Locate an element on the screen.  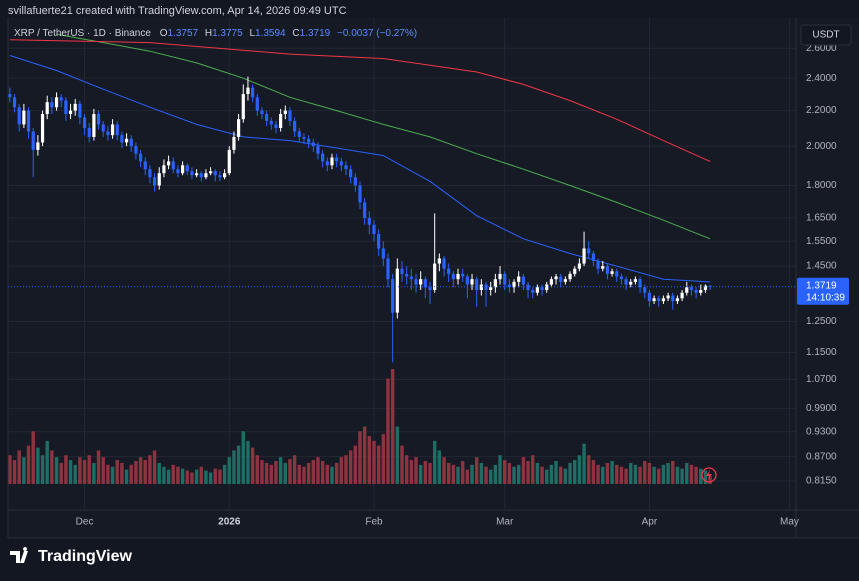
currency-box is located at coordinates (826, 35).